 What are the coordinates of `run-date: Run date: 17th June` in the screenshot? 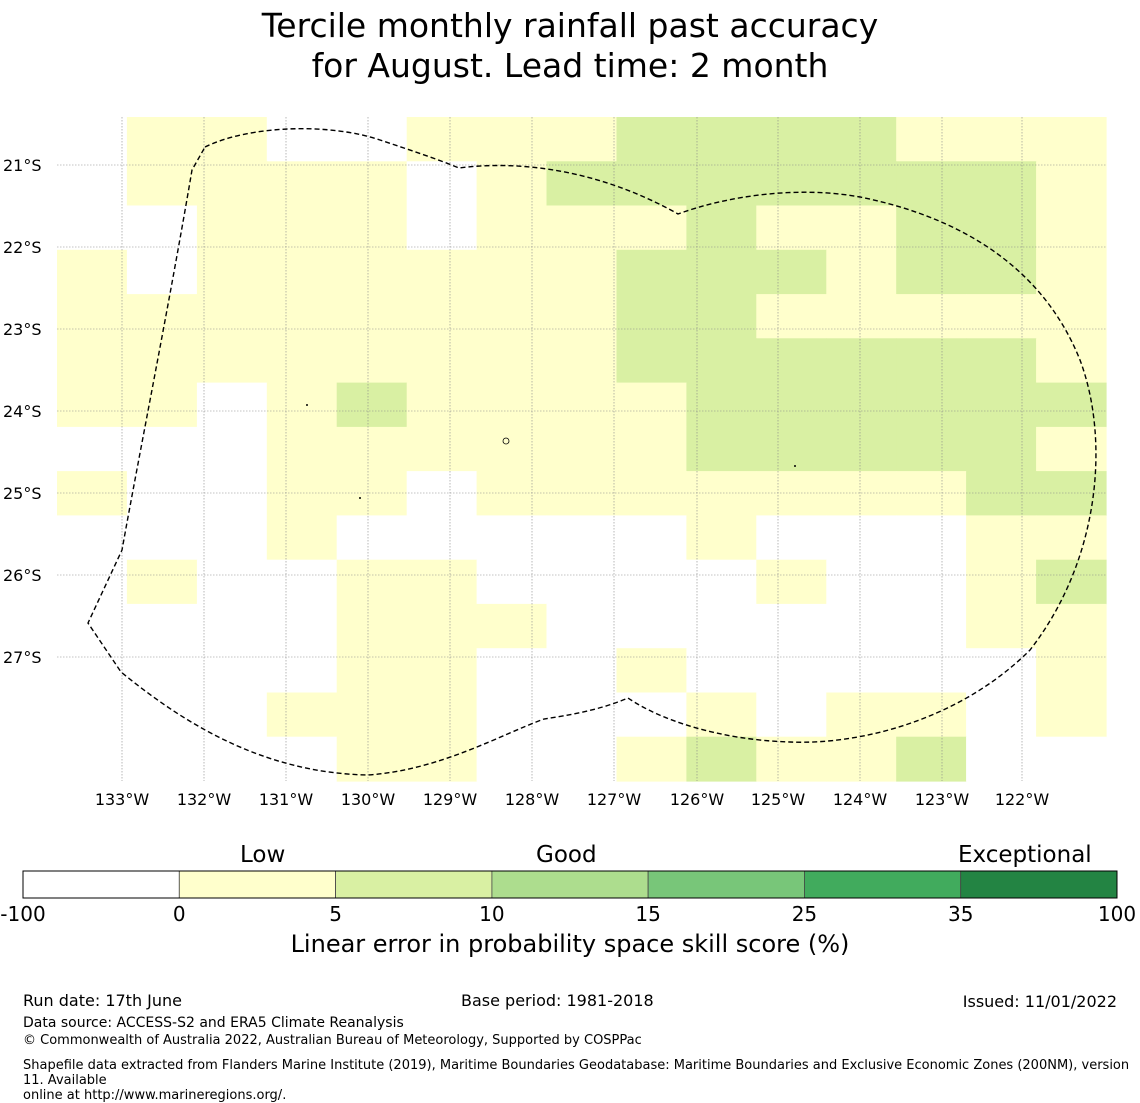 It's located at (103, 1000).